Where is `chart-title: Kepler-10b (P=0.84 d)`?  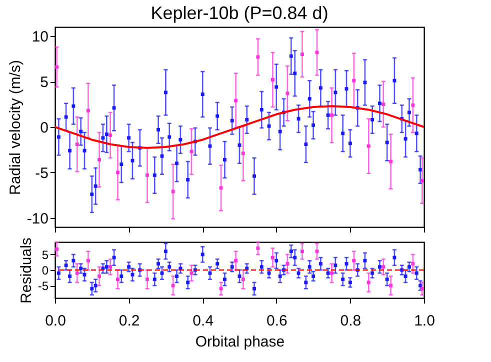 chart-title: Kepler-10b (P=0.84 d) is located at coordinates (239, 13).